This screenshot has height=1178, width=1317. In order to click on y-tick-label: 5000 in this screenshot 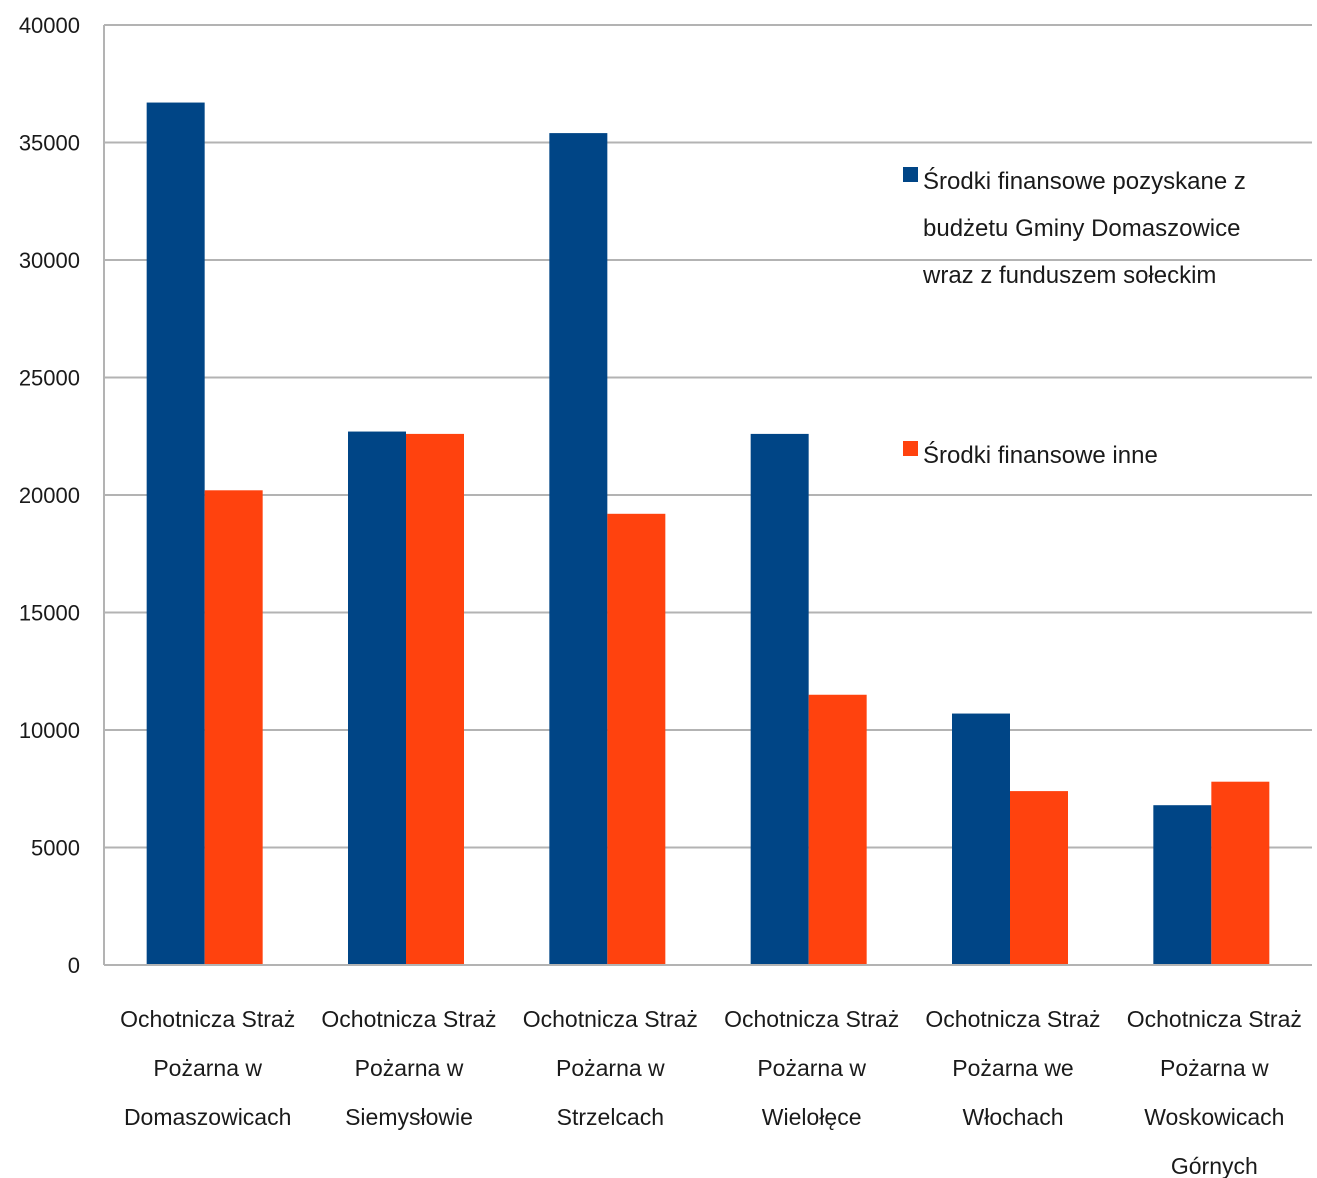, I will do `click(55, 848)`.